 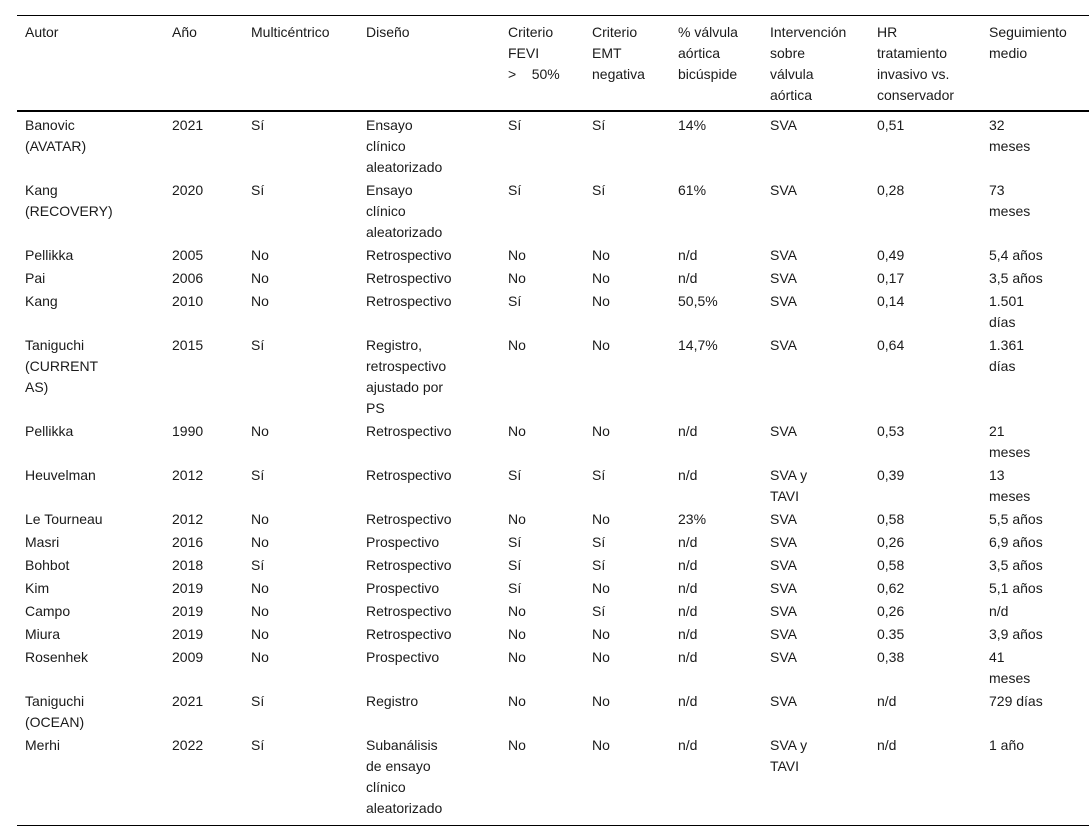 I want to click on cell-seguimiento: 1.501 días, so click(x=1007, y=311).